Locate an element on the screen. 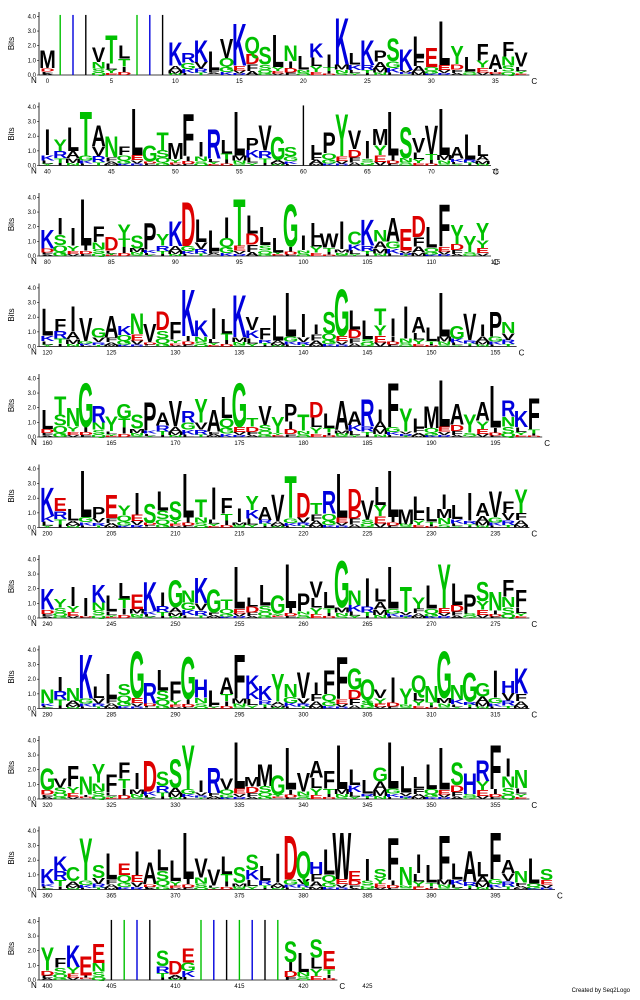  x-tick-label: 395 is located at coordinates (495, 897).